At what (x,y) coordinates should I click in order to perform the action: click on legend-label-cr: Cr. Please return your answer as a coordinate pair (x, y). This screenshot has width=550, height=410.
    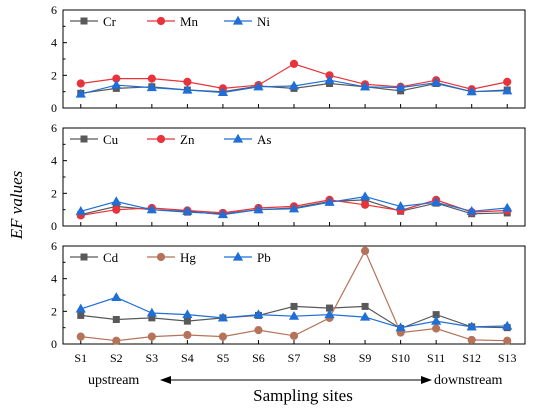
    Looking at the image, I should click on (110, 21).